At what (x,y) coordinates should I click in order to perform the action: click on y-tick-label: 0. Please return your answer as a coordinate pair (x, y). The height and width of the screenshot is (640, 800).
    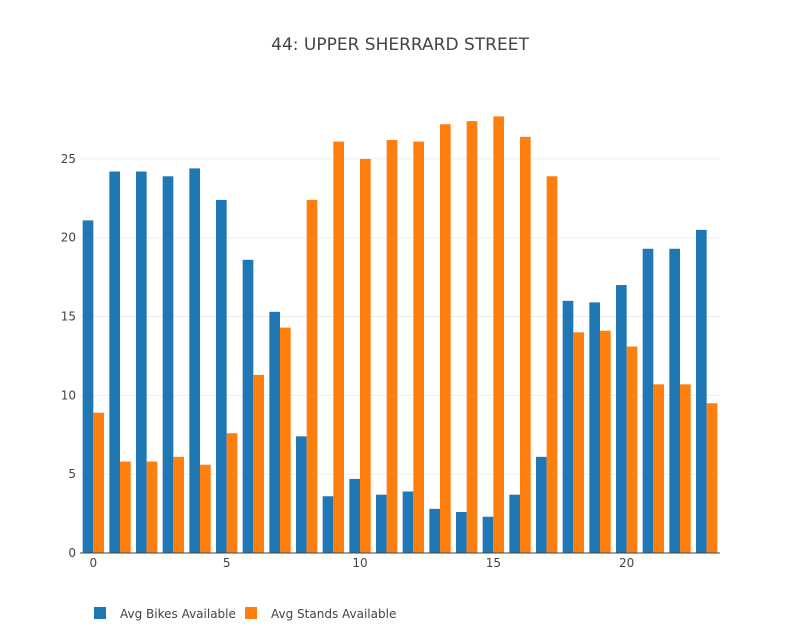
    Looking at the image, I should click on (72, 553).